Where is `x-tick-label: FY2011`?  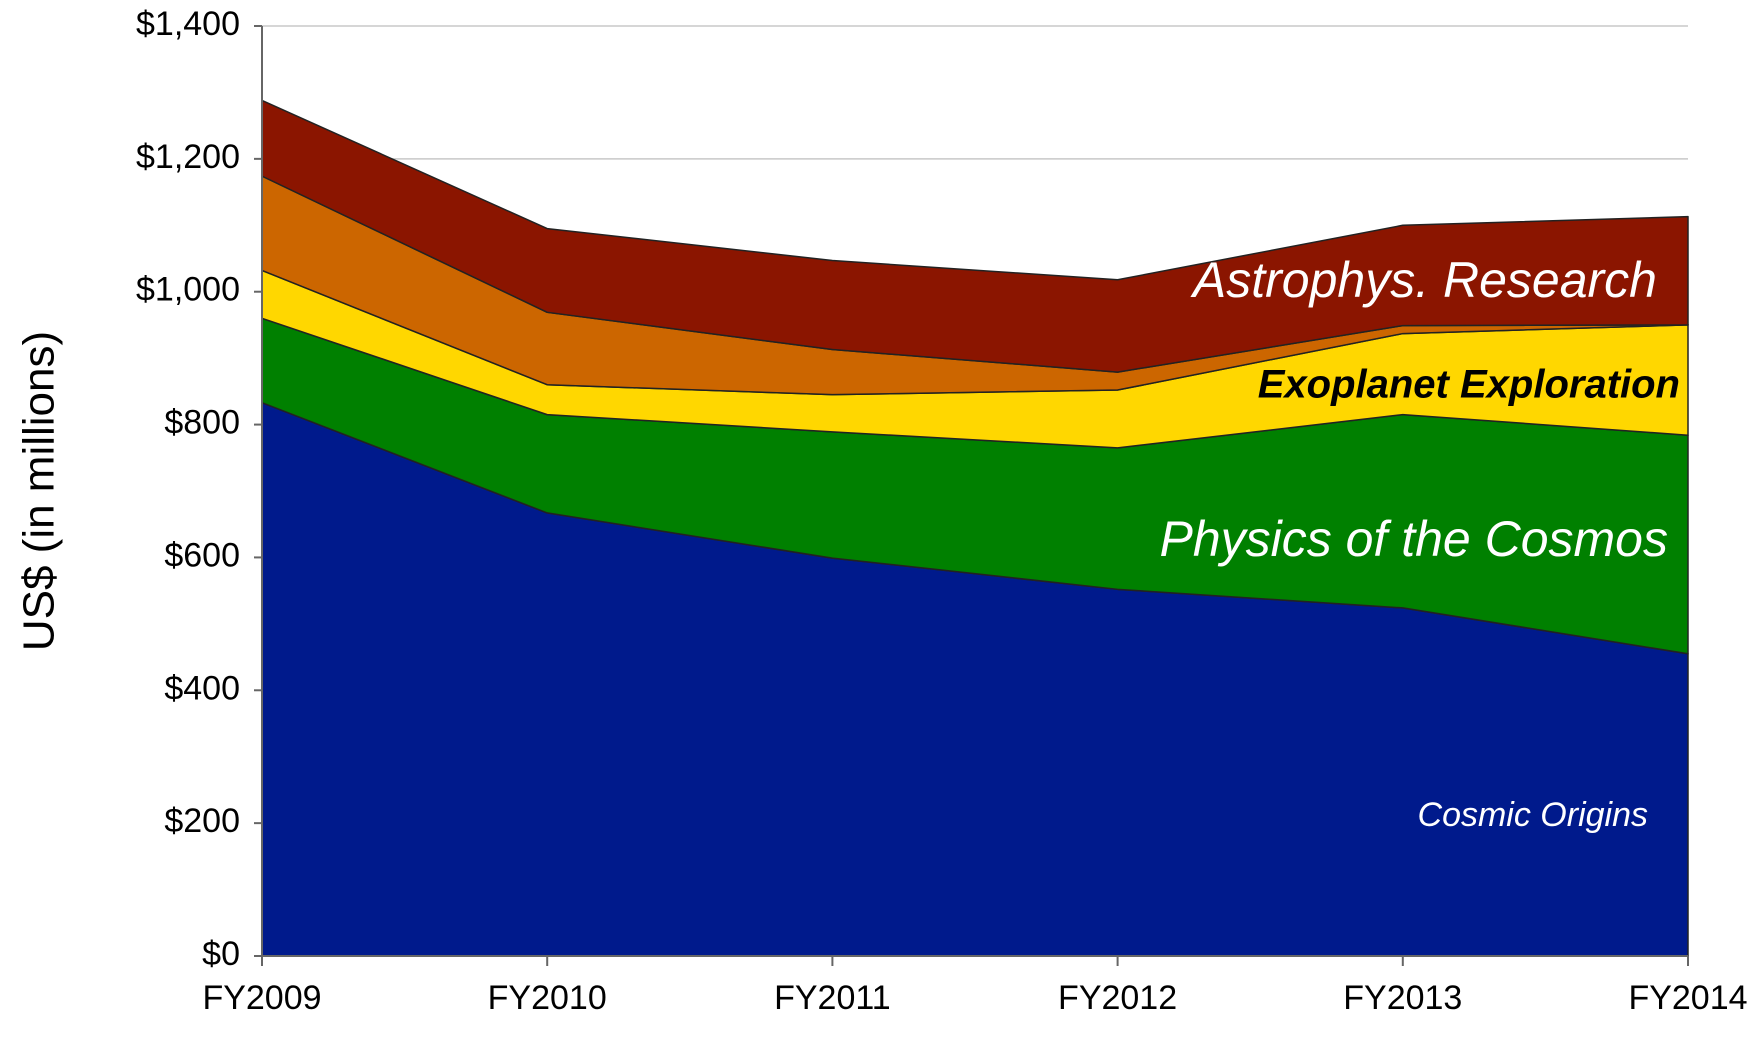
x-tick-label: FY2011 is located at coordinates (832, 998).